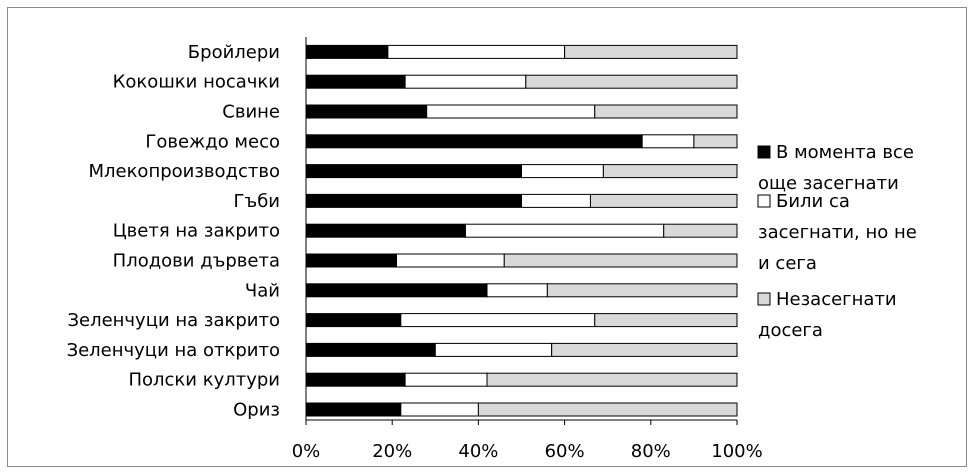 The height and width of the screenshot is (475, 976). What do you see at coordinates (196, 82) in the screenshot?
I see `category-label: Кокошки носачки` at bounding box center [196, 82].